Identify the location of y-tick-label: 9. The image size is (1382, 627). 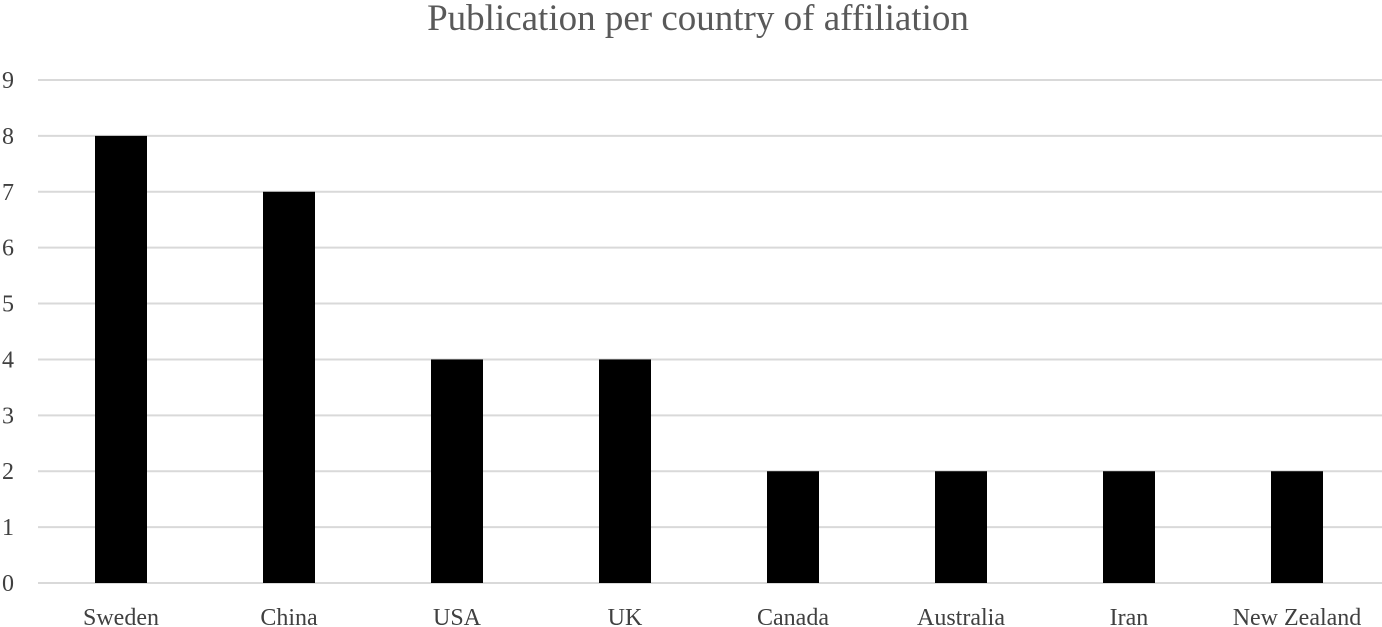
(8, 81).